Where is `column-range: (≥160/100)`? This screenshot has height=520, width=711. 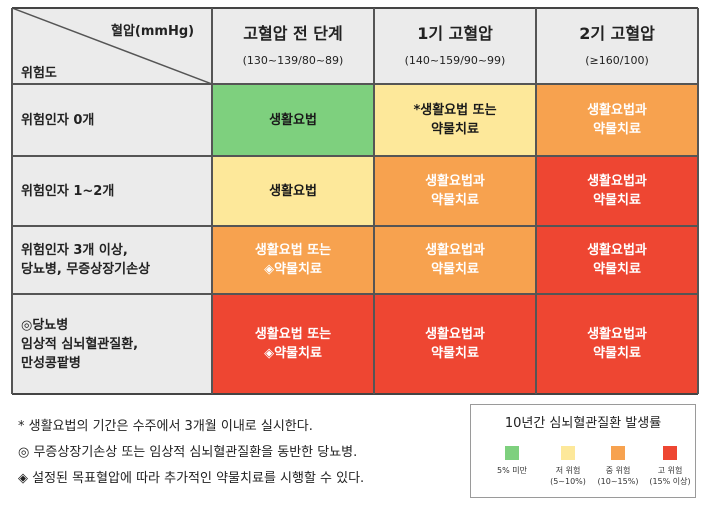
column-range: (≥160/100) is located at coordinates (617, 60).